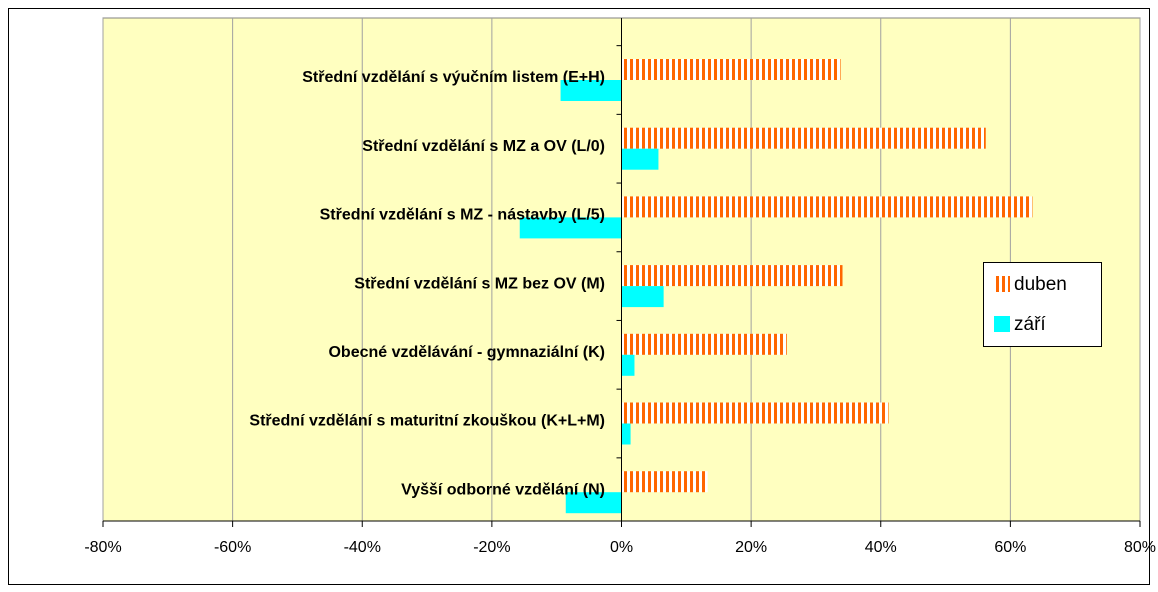  What do you see at coordinates (453, 77) in the screenshot?
I see `category-label: Střední vzdělání s výučním listem (E+H)` at bounding box center [453, 77].